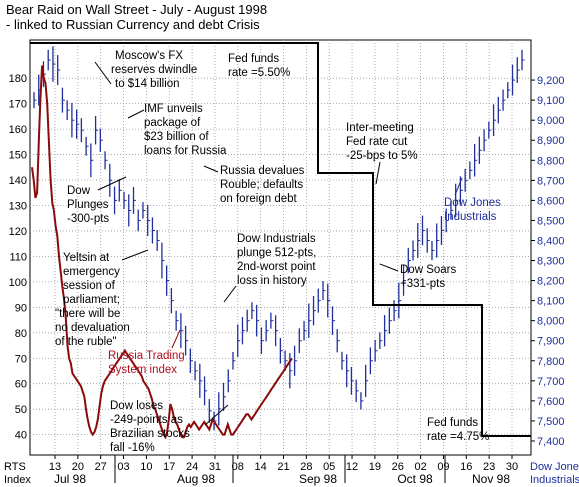 This screenshot has width=579, height=487. What do you see at coordinates (259, 199) in the screenshot?
I see `annotation-russia-devalues-line: on foreign debt` at bounding box center [259, 199].